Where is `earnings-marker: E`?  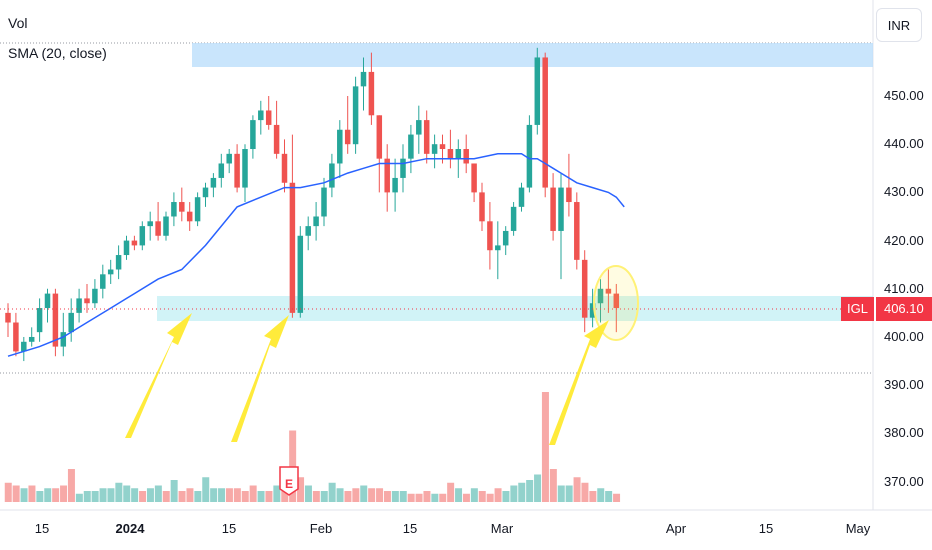 earnings-marker: E is located at coordinates (289, 481).